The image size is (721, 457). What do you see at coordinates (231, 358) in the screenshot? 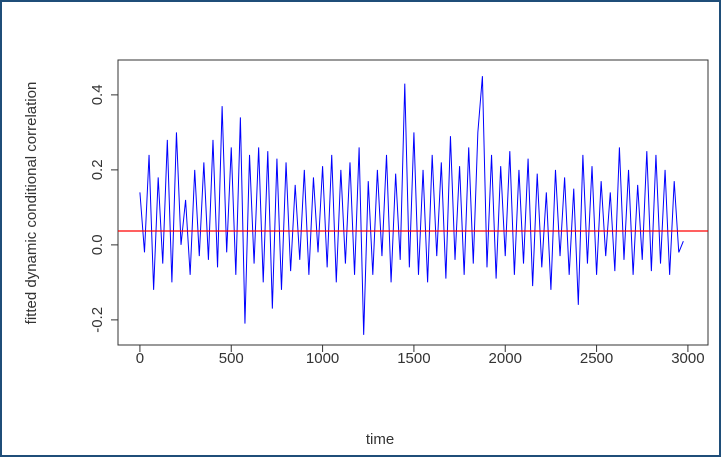
I see `x-tick-label: 500` at bounding box center [231, 358].